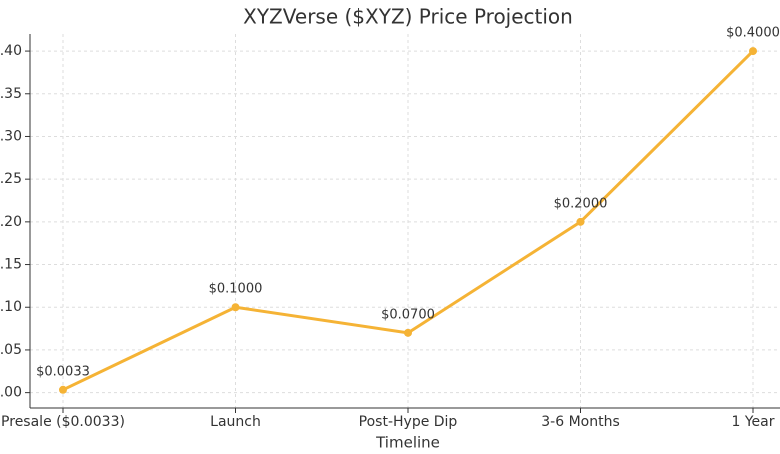 The image size is (780, 454). Describe the element at coordinates (11, 136) in the screenshot. I see `y-tick-label: 0.30` at that location.